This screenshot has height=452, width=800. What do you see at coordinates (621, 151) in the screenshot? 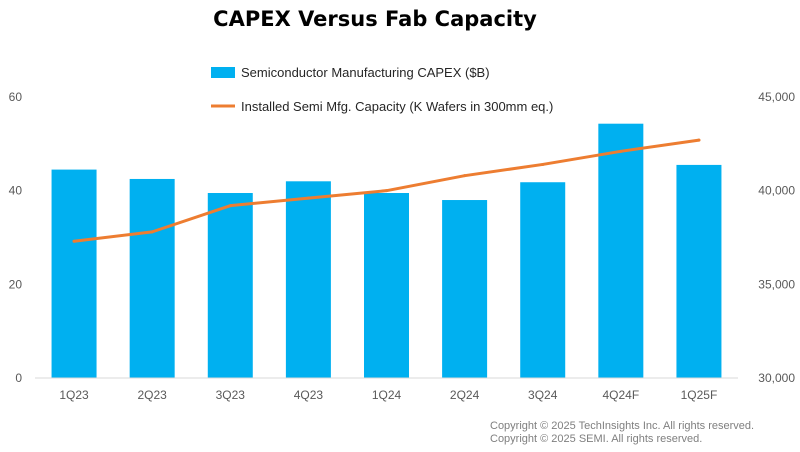
I see `capacity-point-4q24f` at bounding box center [621, 151].